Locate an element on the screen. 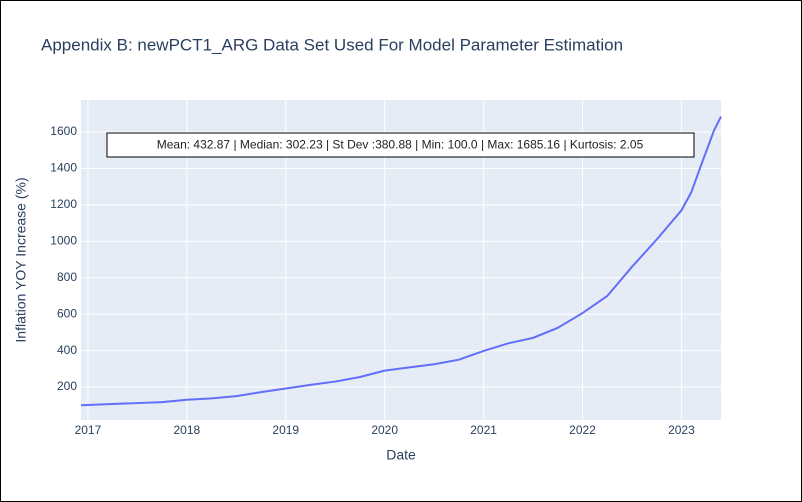  y-axis-label: Inflation YOY Increase (%) is located at coordinates (21, 259).